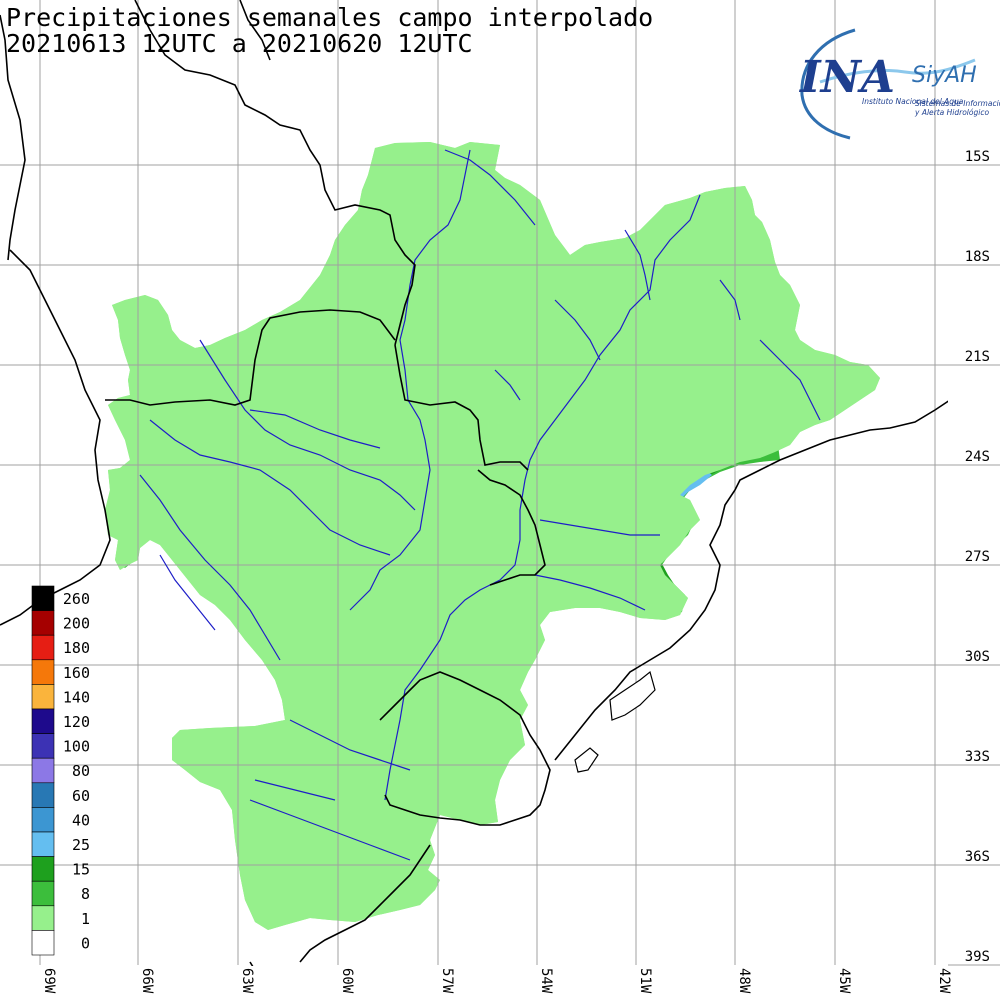 The width and height of the screenshot is (1000, 1000). I want to click on lon-label-57w: 57W, so click(447, 981).